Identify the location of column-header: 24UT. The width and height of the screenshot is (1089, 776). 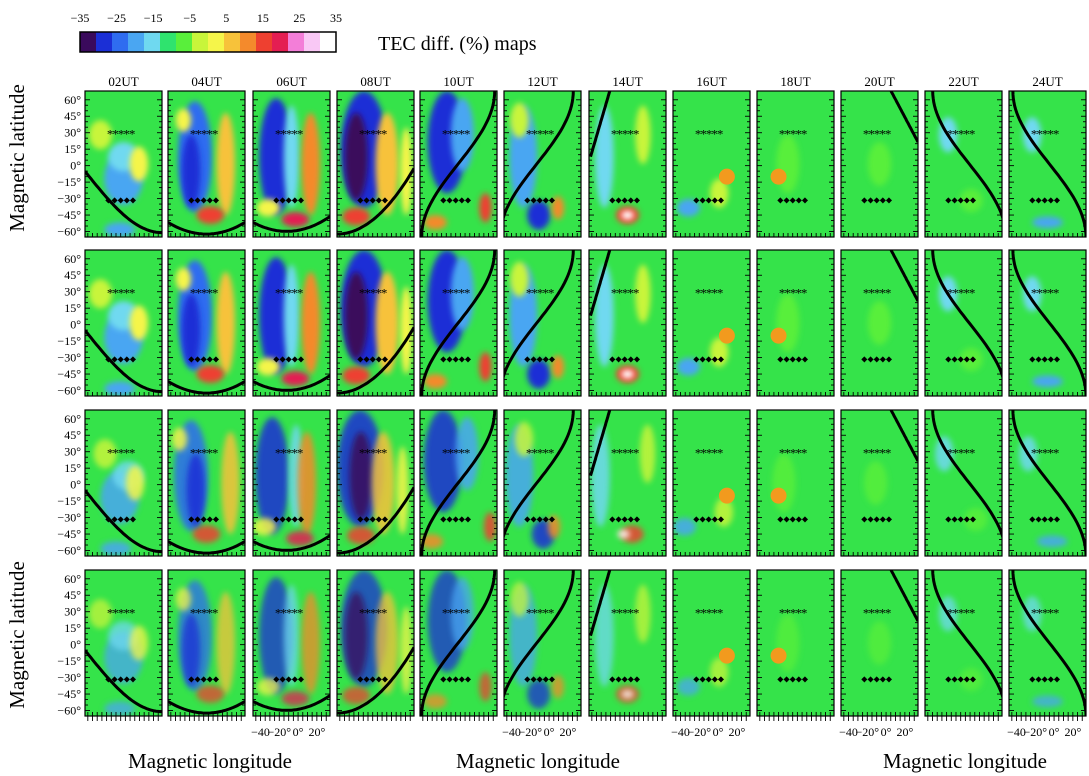
(1047, 81).